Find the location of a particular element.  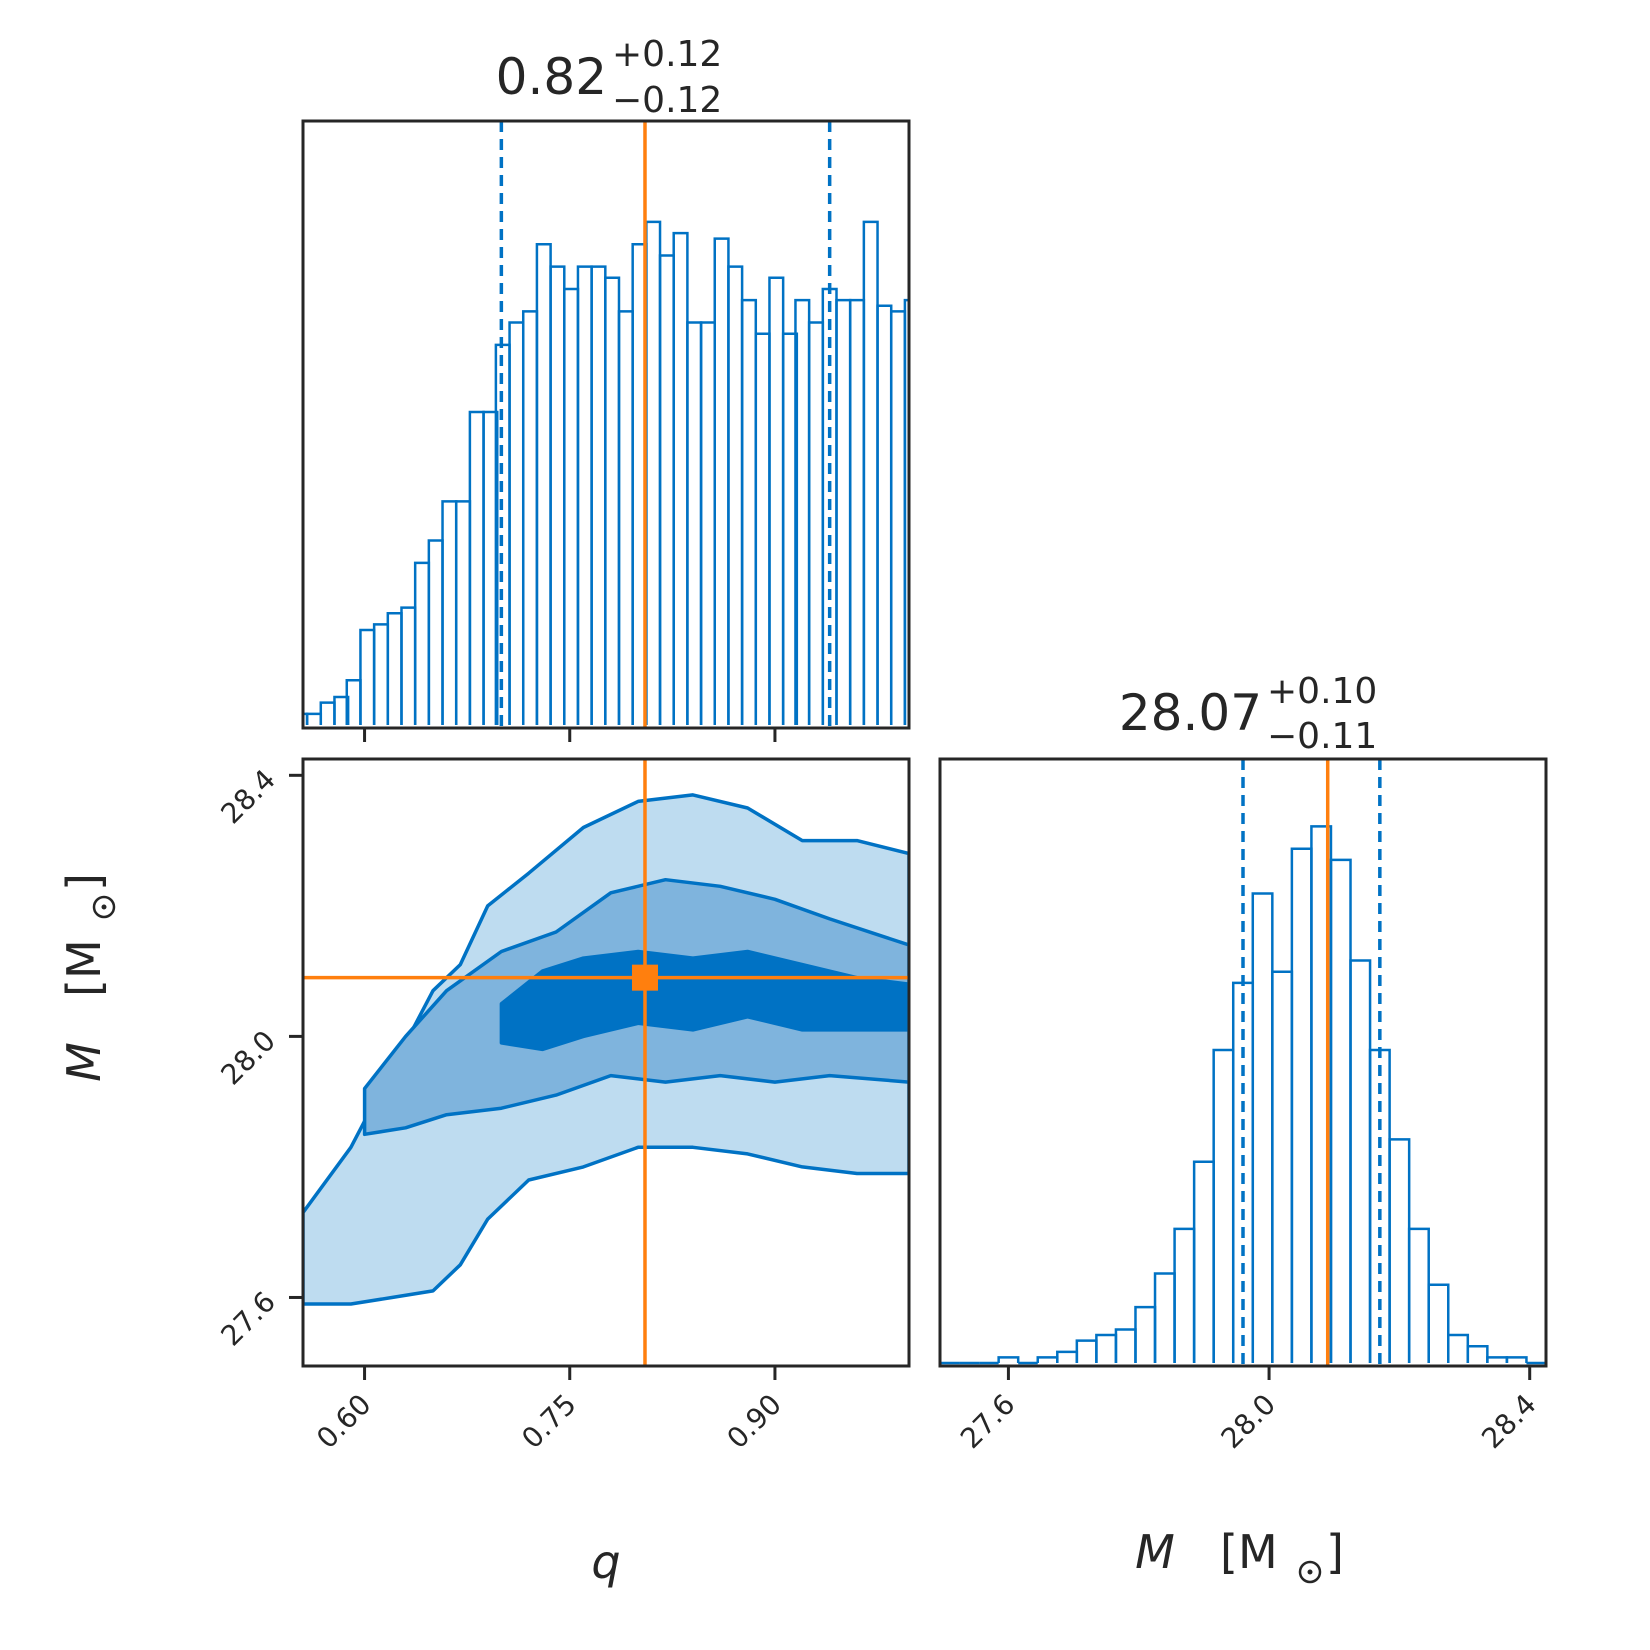

M-title-minus: −0.11 is located at coordinates (1322, 736).